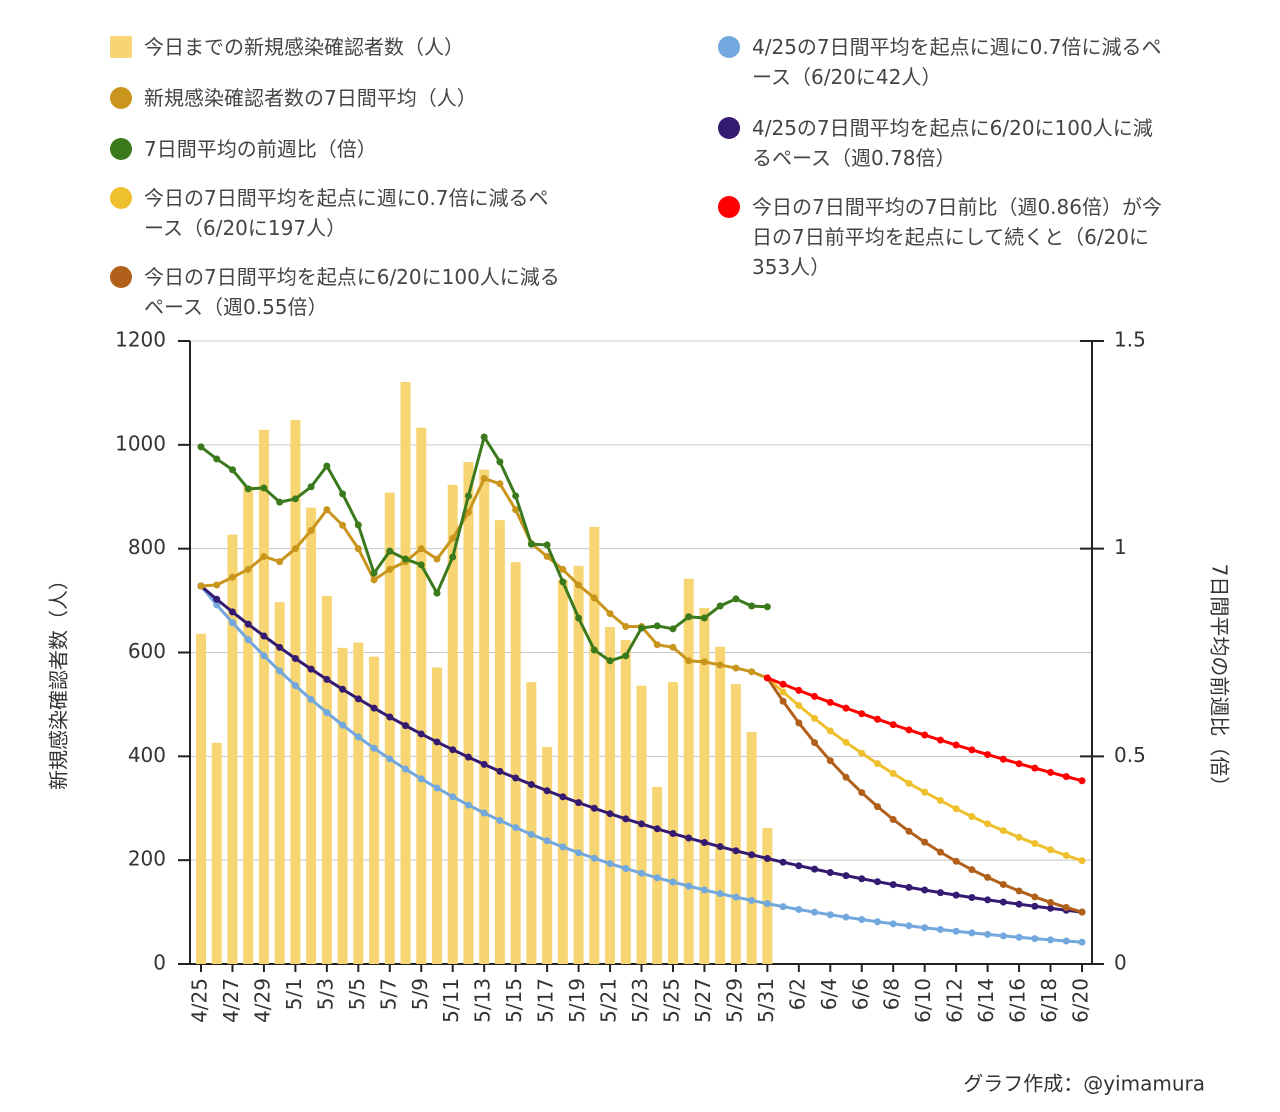  What do you see at coordinates (945, 143) in the screenshot?
I see `legend-entry: 4/25の7日間平均を起点に6/20に100人に減るペース（週0.78倍）` at bounding box center [945, 143].